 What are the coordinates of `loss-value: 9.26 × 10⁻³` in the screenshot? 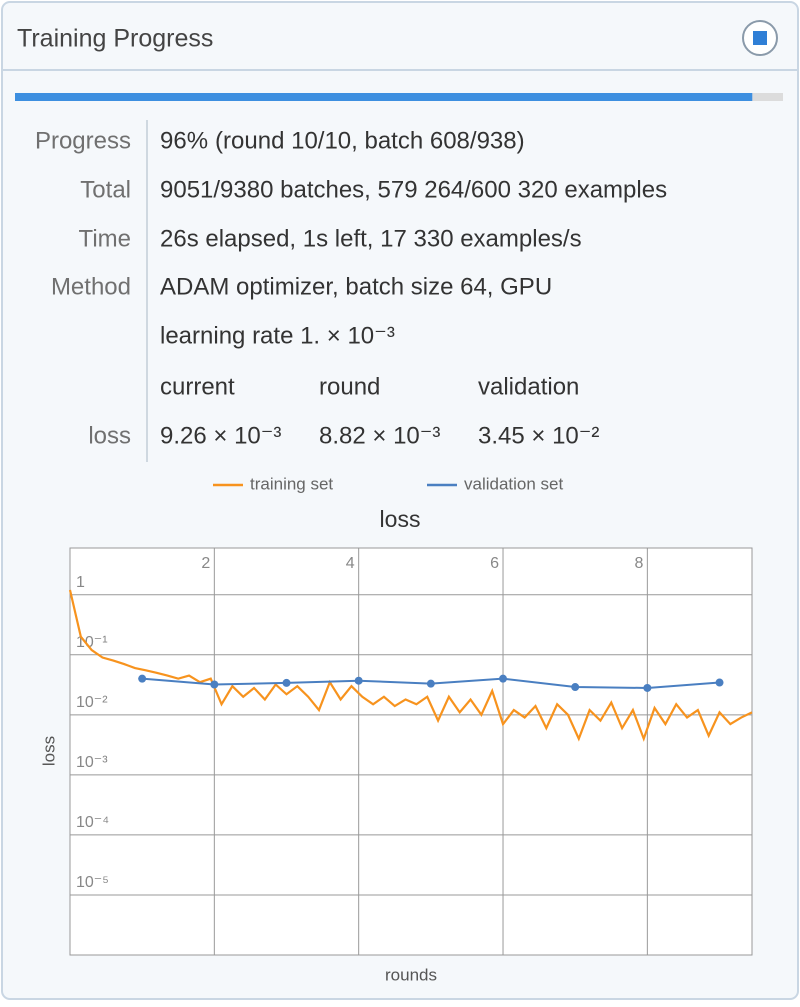 It's located at (220, 435).